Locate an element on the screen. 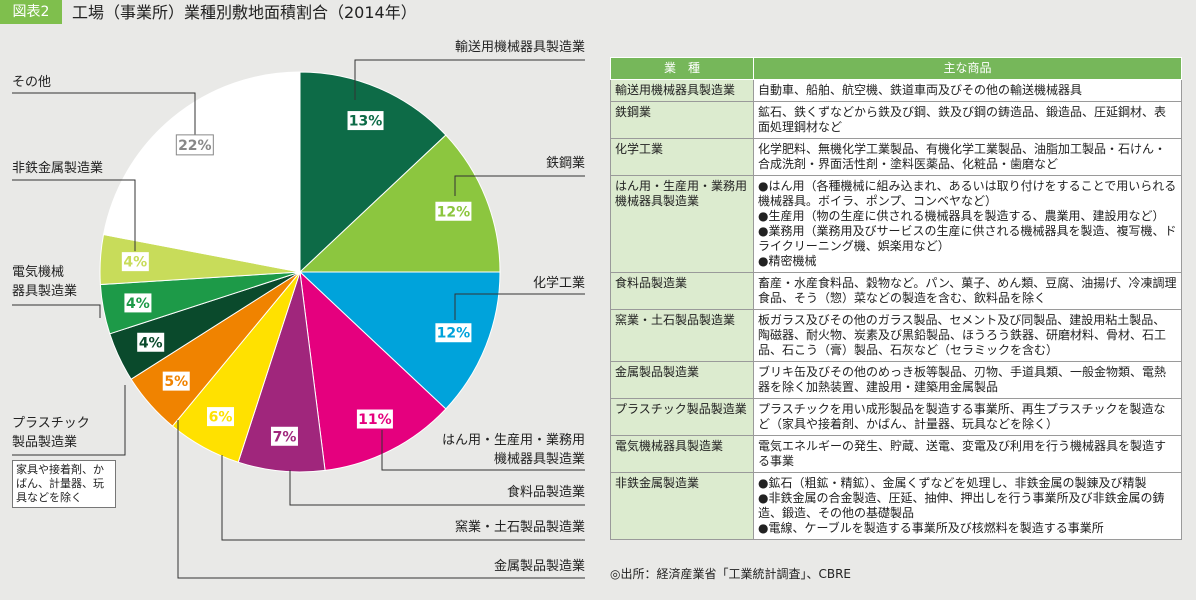  value-label: 22% is located at coordinates (195, 146).